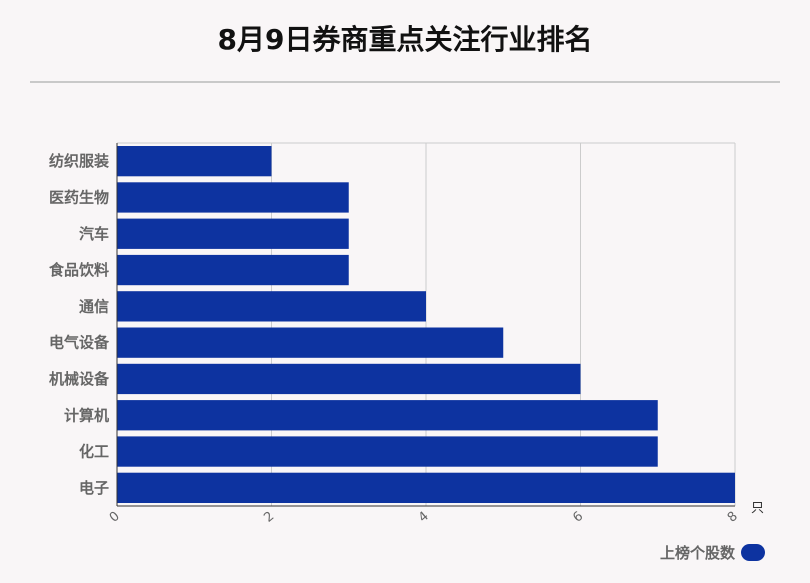  What do you see at coordinates (578, 517) in the screenshot?
I see `x-tick-label: 6` at bounding box center [578, 517].